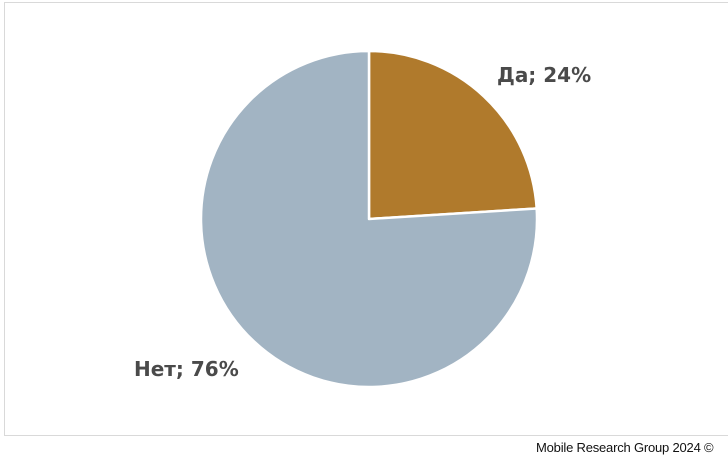 This screenshot has width=728, height=458. I want to click on slice-label-net: Нет; 76%, so click(186, 369).